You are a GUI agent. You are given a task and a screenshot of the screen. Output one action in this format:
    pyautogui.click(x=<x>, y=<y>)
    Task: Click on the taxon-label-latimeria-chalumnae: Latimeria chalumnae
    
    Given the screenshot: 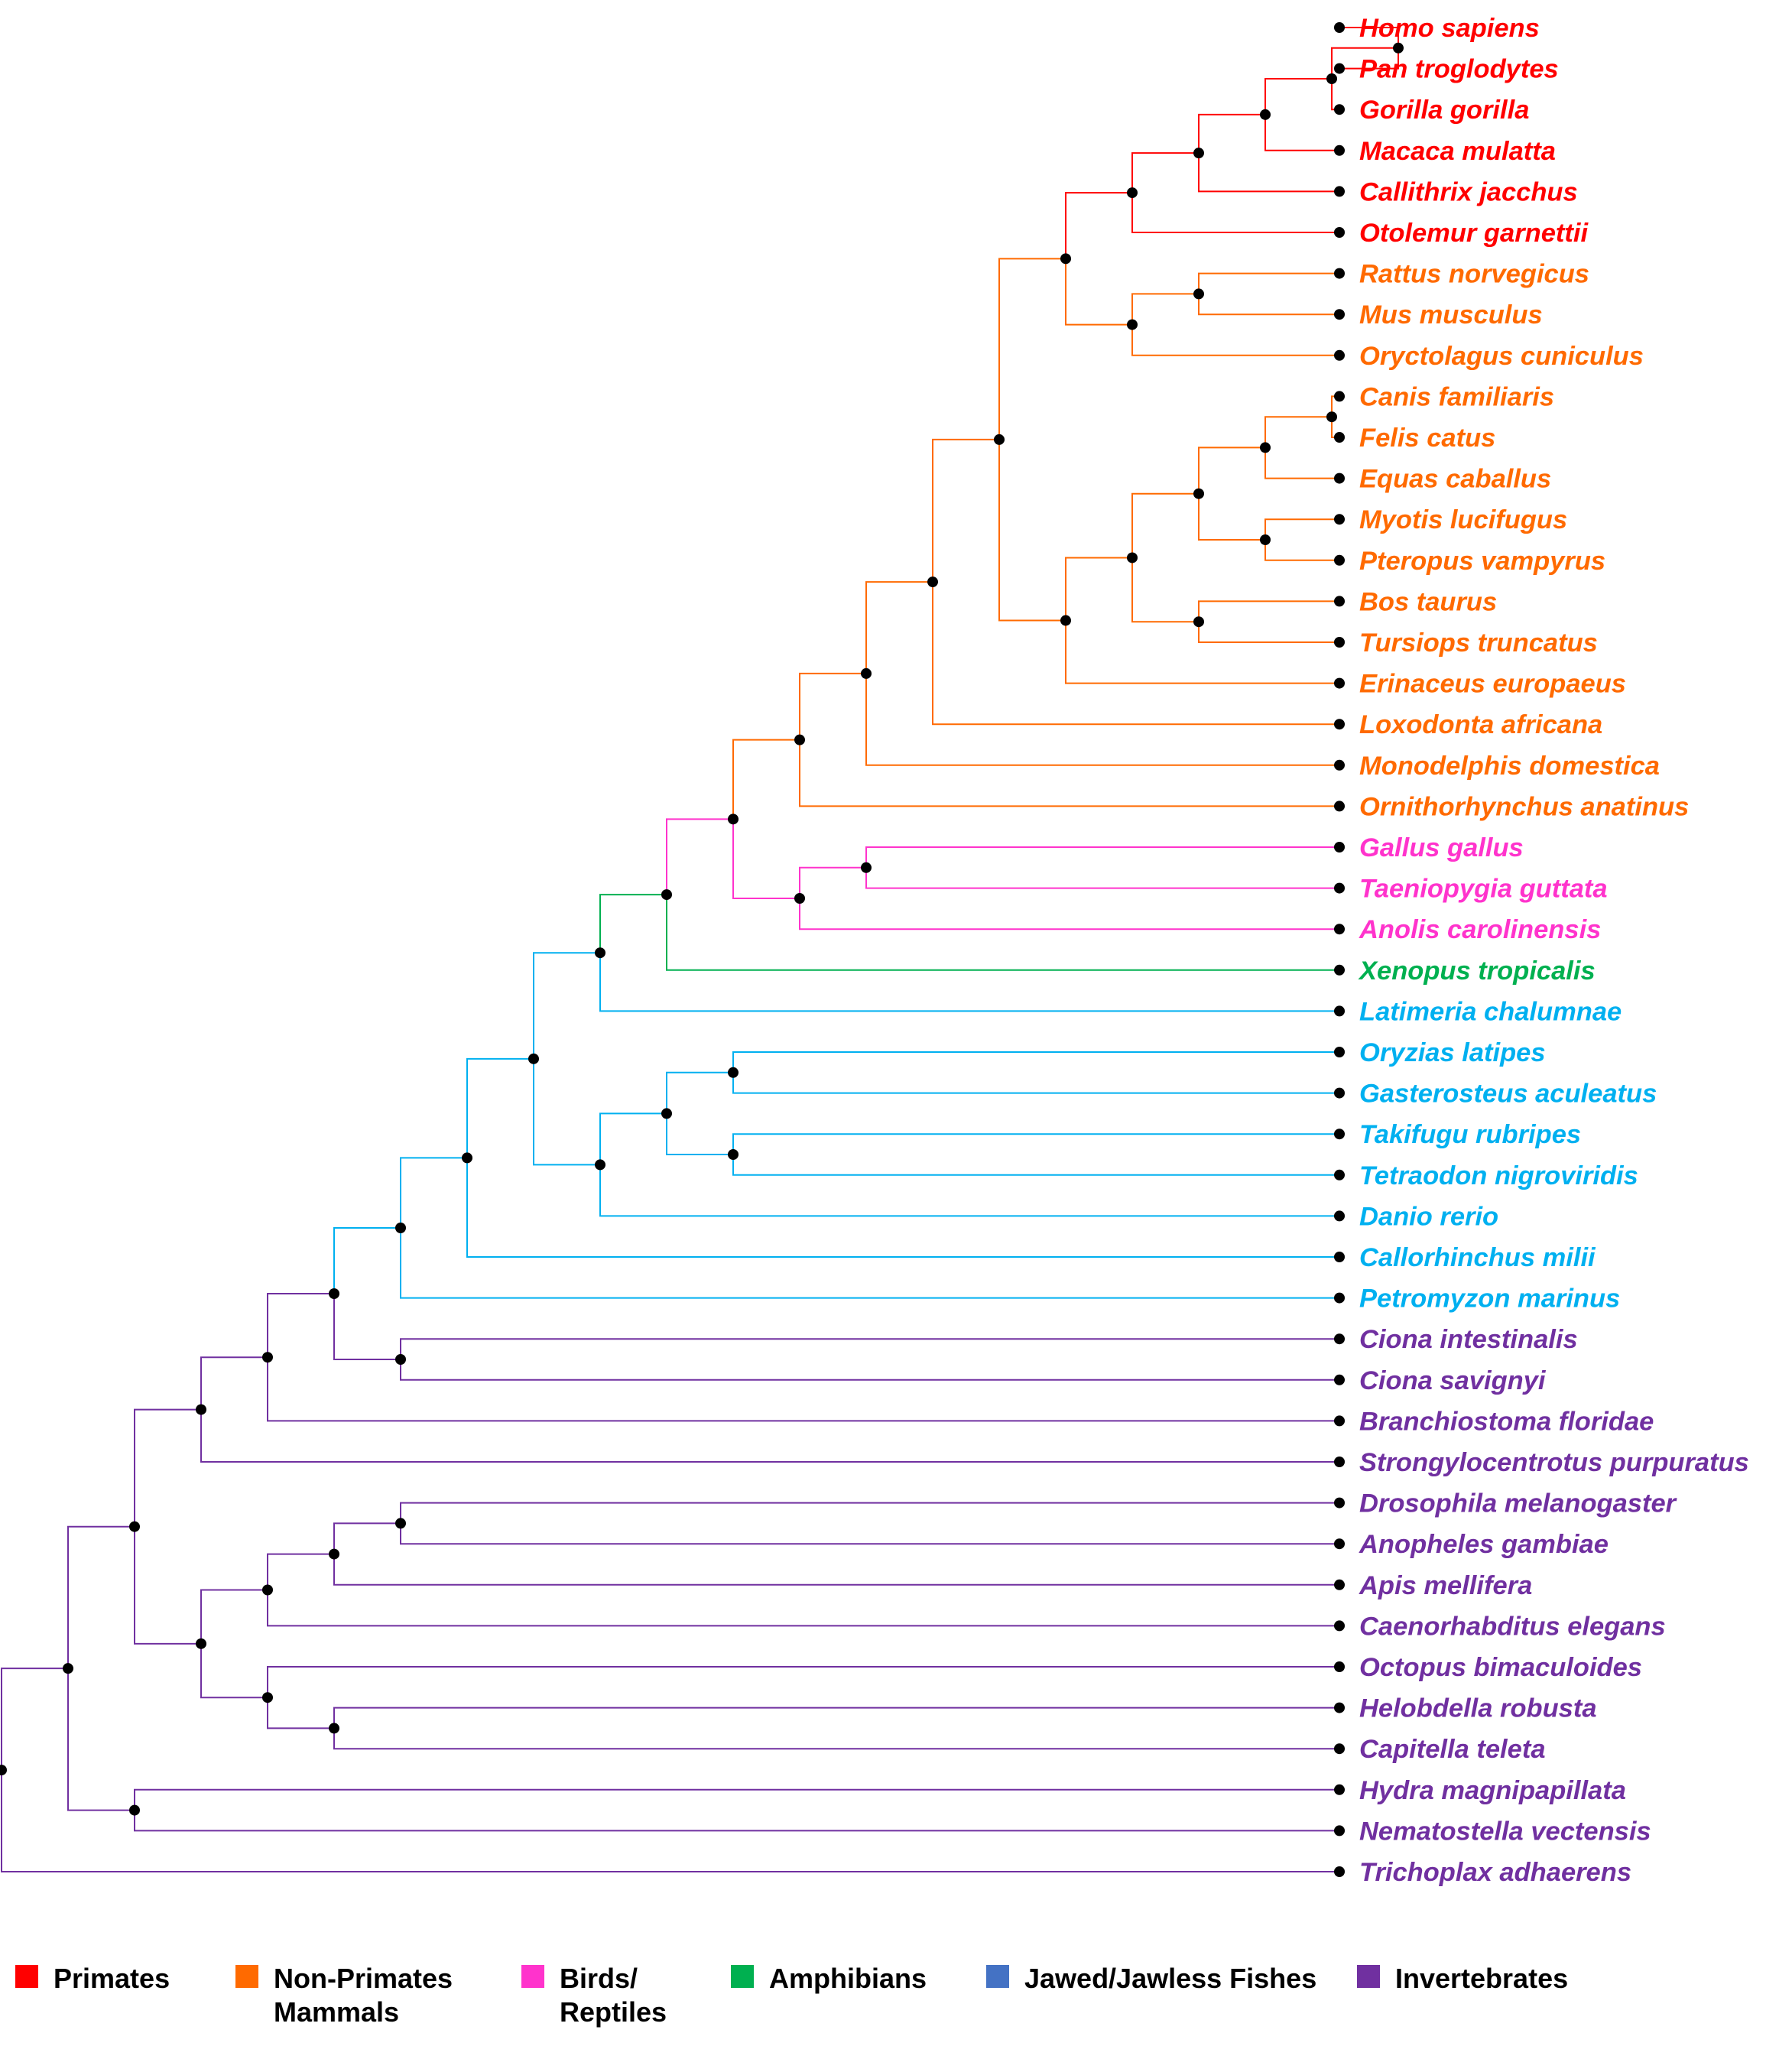 What is the action you would take?
    pyautogui.click(x=1490, y=1011)
    